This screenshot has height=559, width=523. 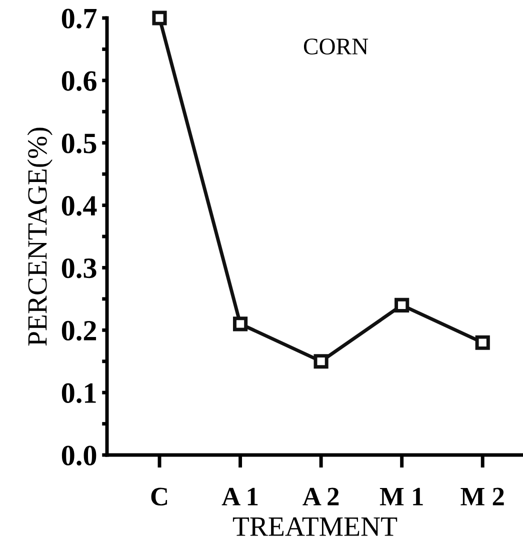 What do you see at coordinates (79, 330) in the screenshot?
I see `y-tick-label: 0.2` at bounding box center [79, 330].